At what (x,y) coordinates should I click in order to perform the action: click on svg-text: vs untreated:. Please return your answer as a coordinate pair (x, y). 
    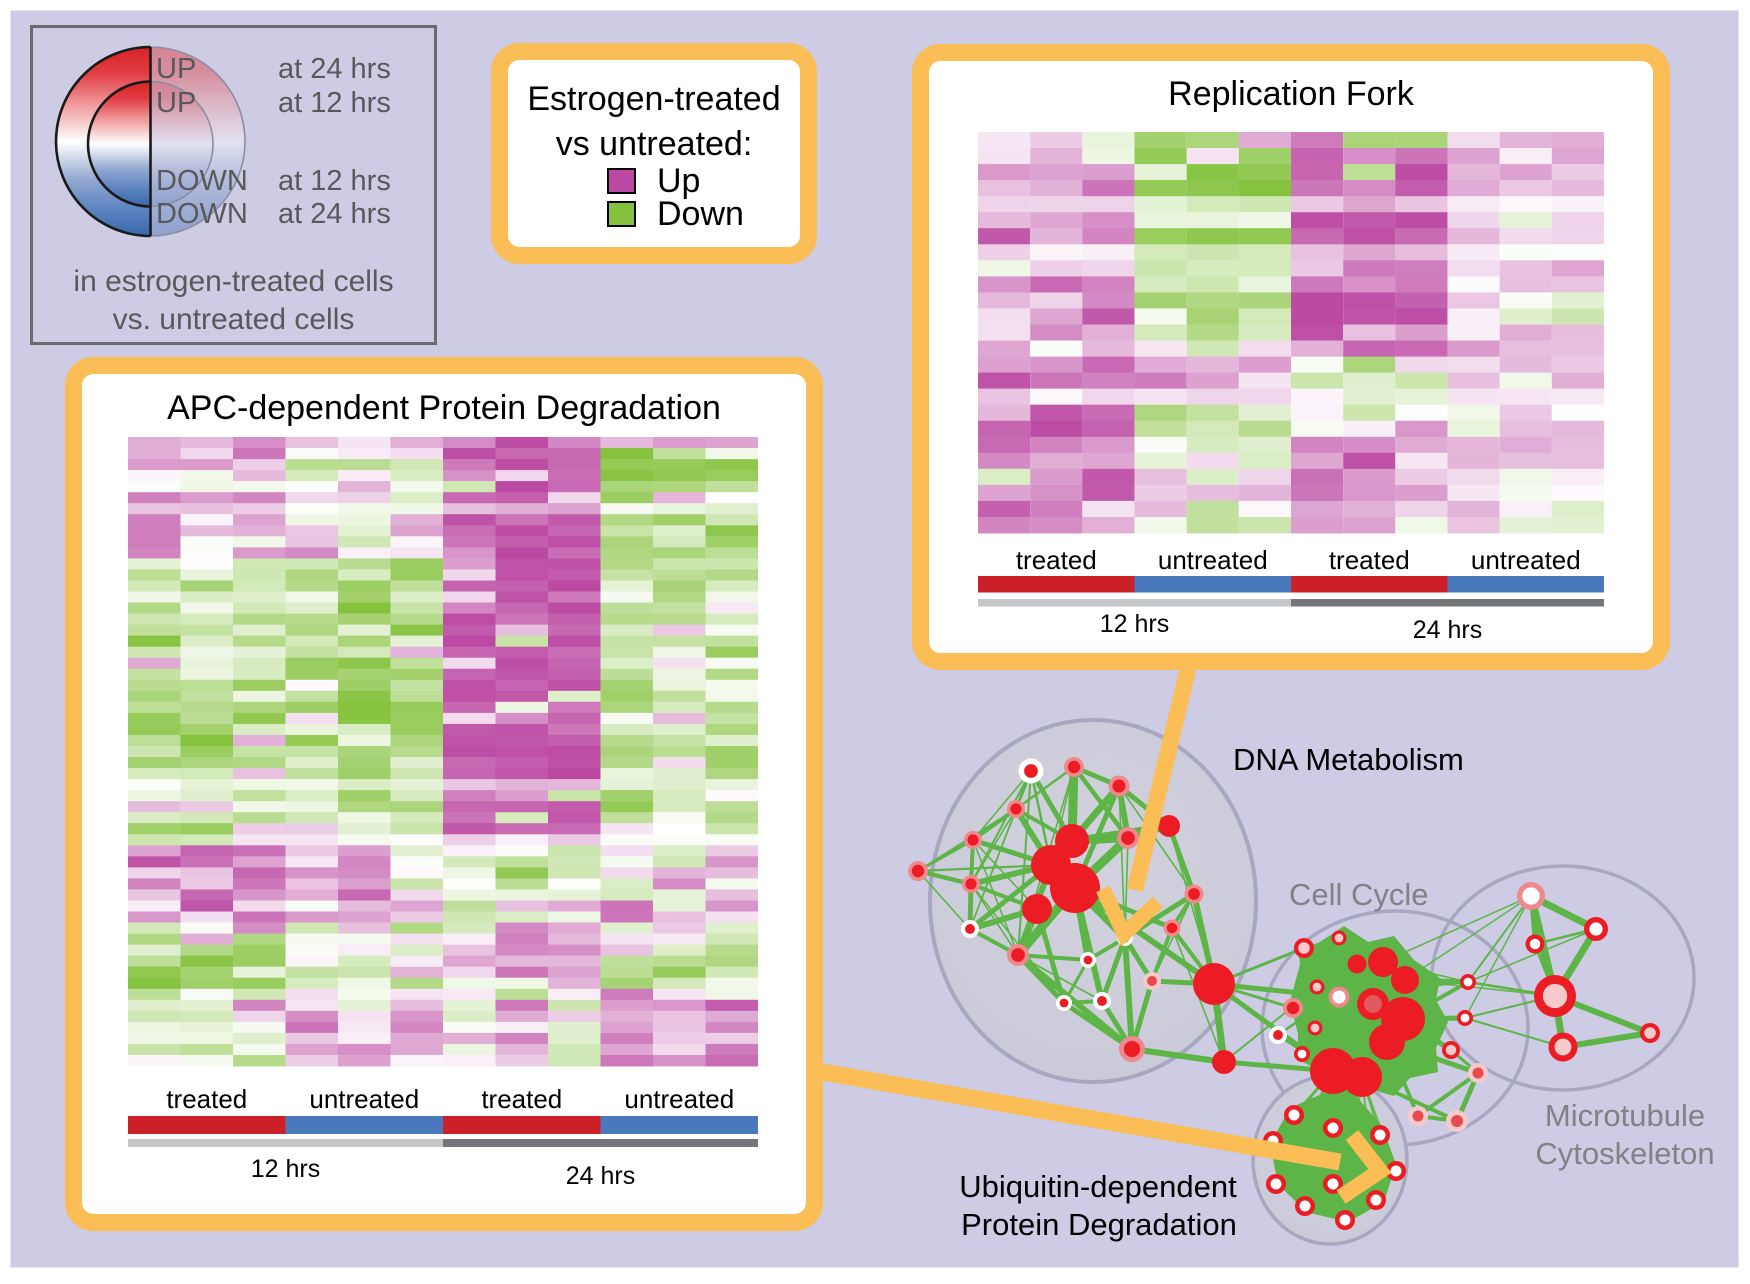
    Looking at the image, I should click on (654, 144).